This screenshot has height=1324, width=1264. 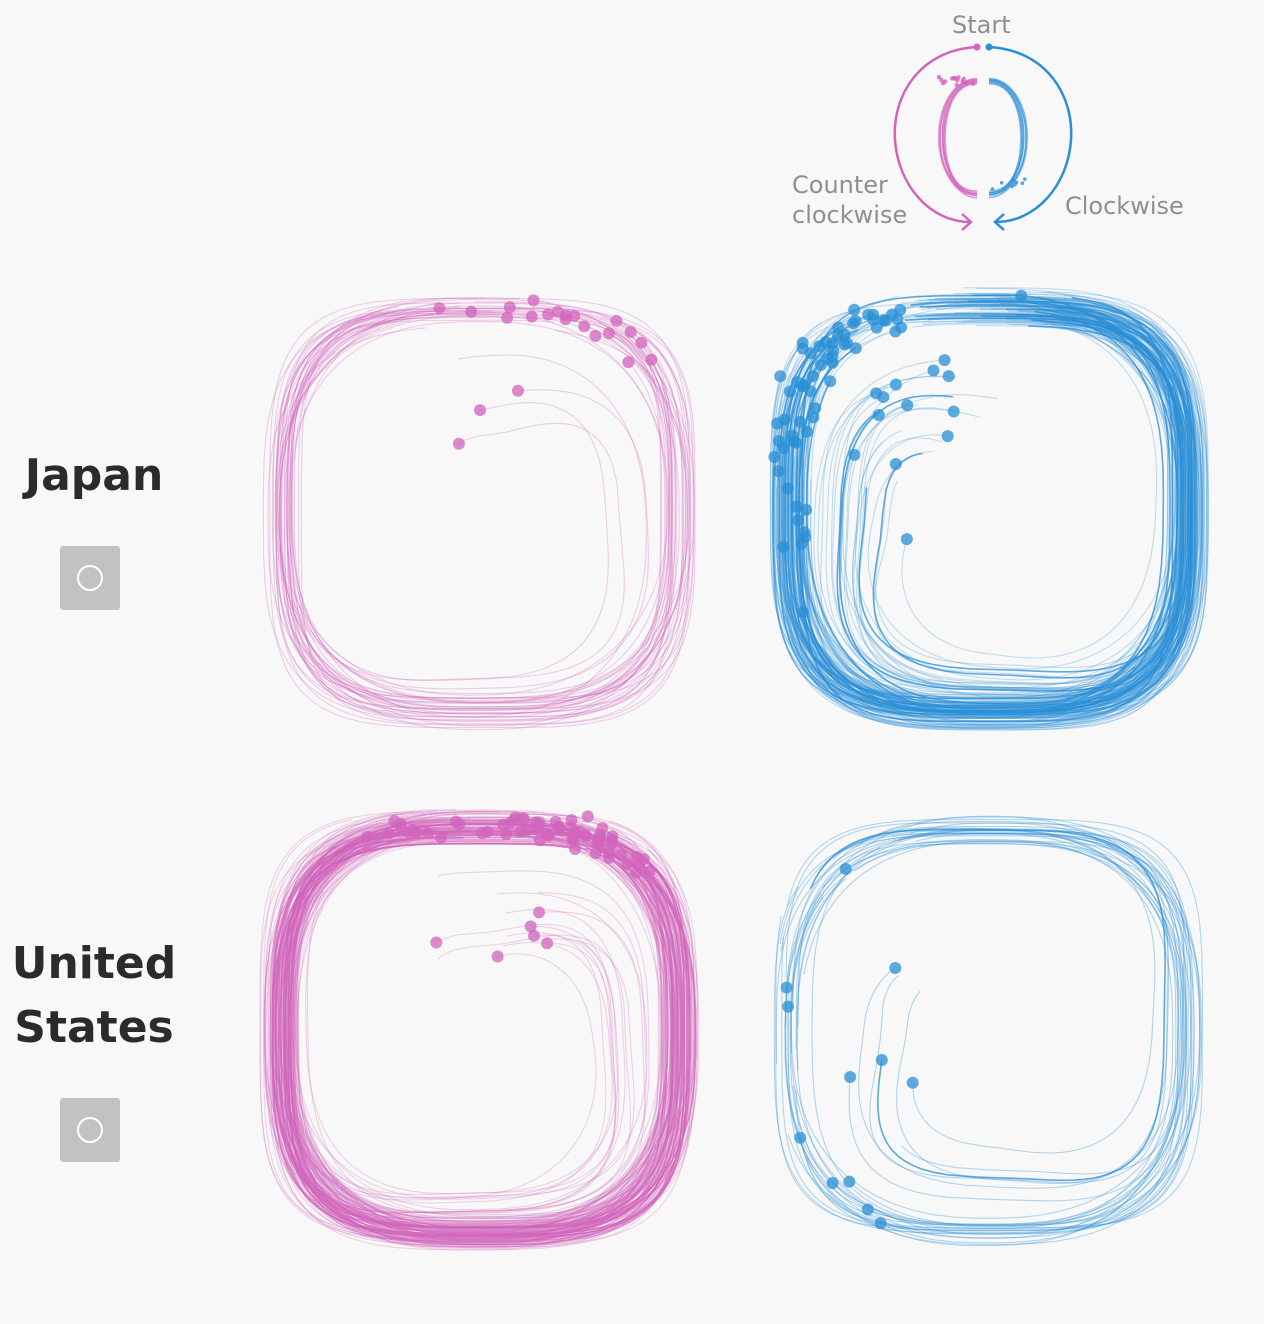 I want to click on row-label-united-states: United States, so click(x=94, y=995).